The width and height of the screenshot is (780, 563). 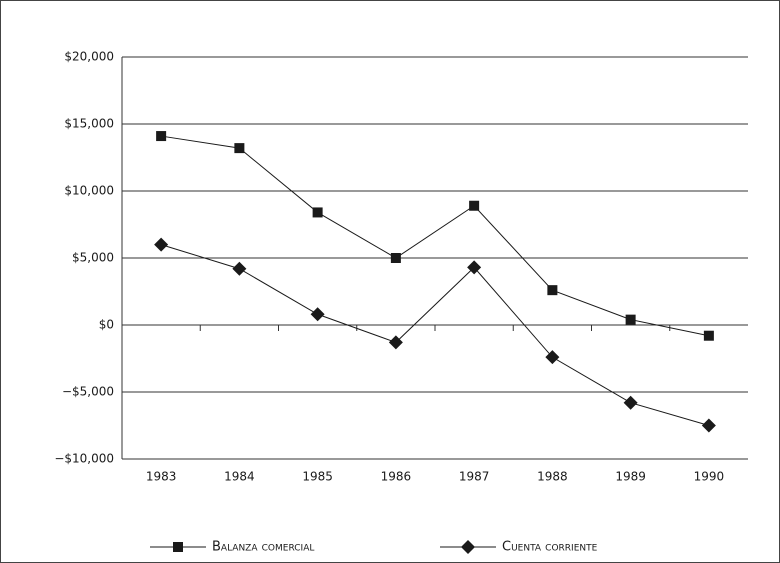 What do you see at coordinates (474, 477) in the screenshot?
I see `x-tick-label: 1987` at bounding box center [474, 477].